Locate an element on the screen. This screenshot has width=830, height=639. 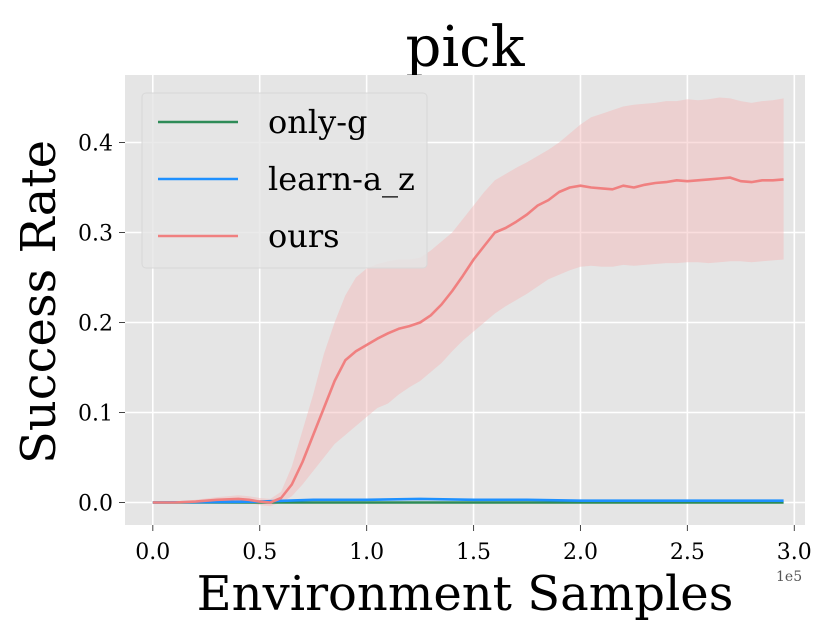
y-tick-label: 0.1 is located at coordinates (95, 414).